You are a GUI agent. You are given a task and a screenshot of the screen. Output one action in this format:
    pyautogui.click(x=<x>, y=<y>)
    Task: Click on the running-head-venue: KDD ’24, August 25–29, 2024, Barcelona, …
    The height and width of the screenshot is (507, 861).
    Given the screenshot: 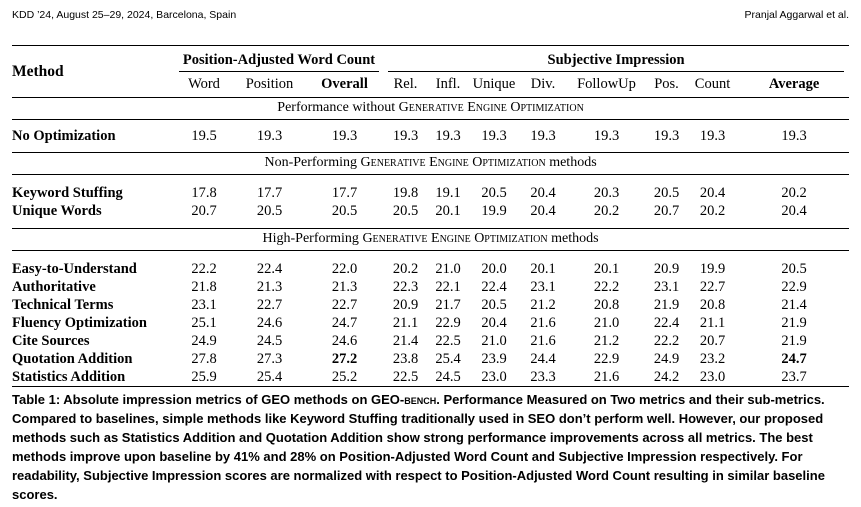 What is the action you would take?
    pyautogui.click(x=124, y=15)
    